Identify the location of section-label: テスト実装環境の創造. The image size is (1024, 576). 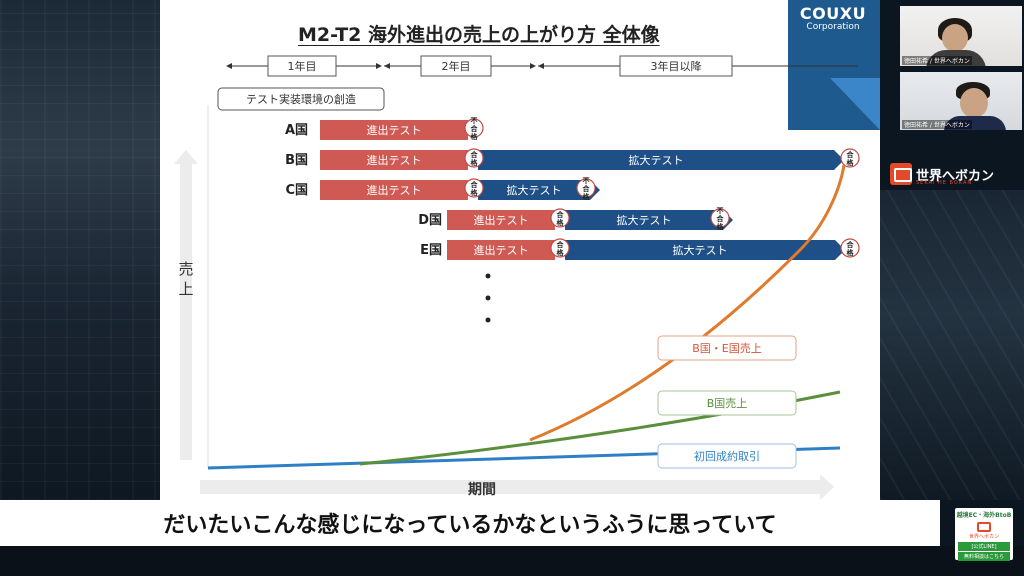
(301, 99).